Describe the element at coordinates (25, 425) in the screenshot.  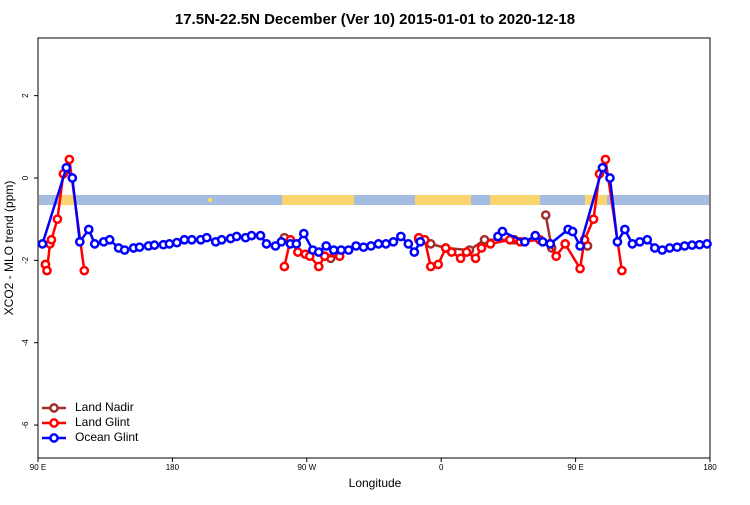
I see `y-tick-label: -6` at that location.